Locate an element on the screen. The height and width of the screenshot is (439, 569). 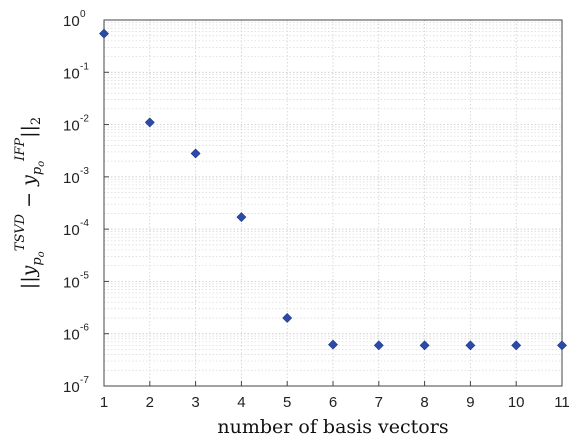
x-tick-labels: 1 2 3 4 5 6 7 8 9 10 11 is located at coordinates (334, 402).